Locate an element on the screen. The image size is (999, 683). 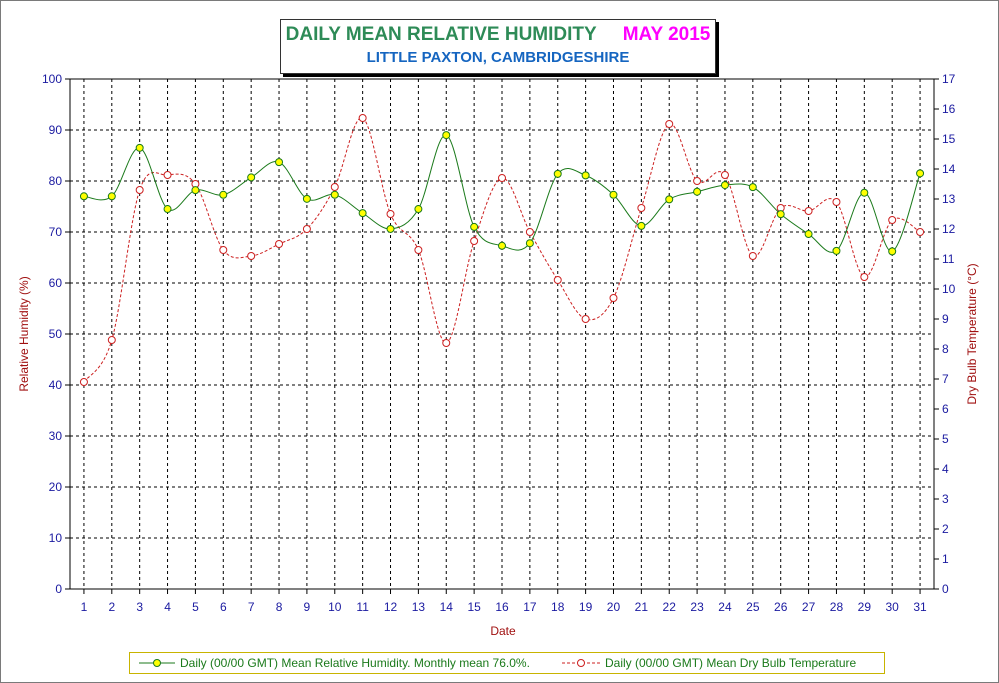
y-tick-label: 30 is located at coordinates (56, 436).